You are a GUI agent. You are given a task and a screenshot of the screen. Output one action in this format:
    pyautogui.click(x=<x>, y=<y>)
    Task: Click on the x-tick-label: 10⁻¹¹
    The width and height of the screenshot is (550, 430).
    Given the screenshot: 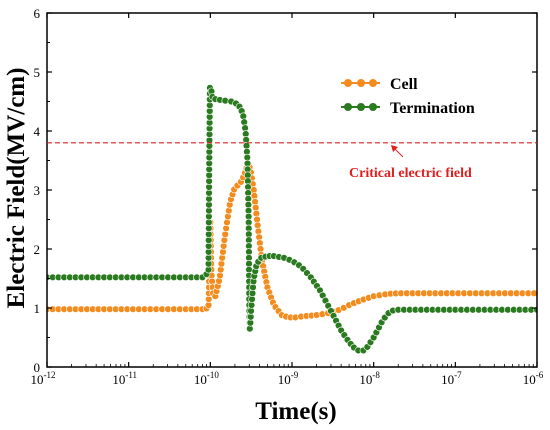 What is the action you would take?
    pyautogui.click(x=124, y=378)
    